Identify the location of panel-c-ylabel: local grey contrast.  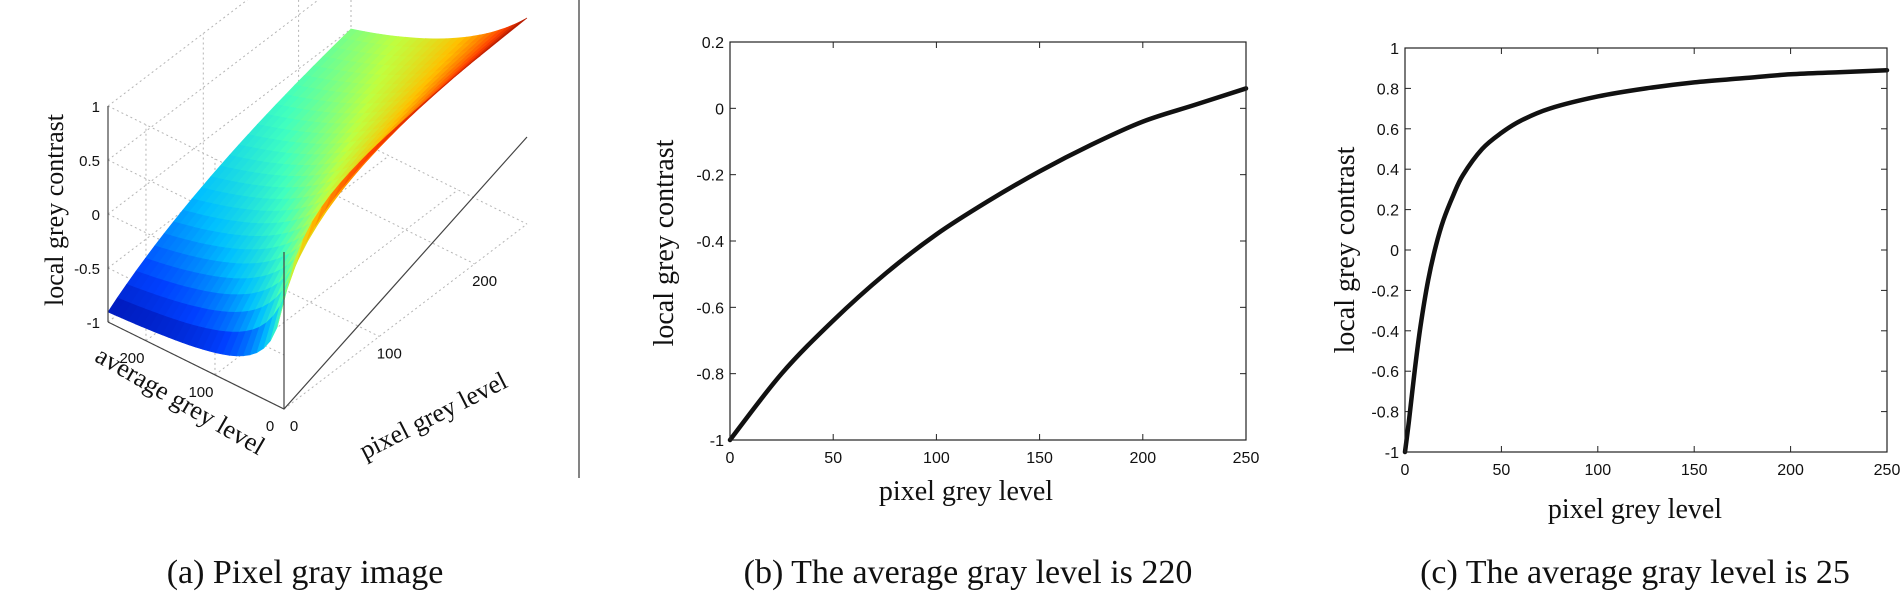
(1345, 249).